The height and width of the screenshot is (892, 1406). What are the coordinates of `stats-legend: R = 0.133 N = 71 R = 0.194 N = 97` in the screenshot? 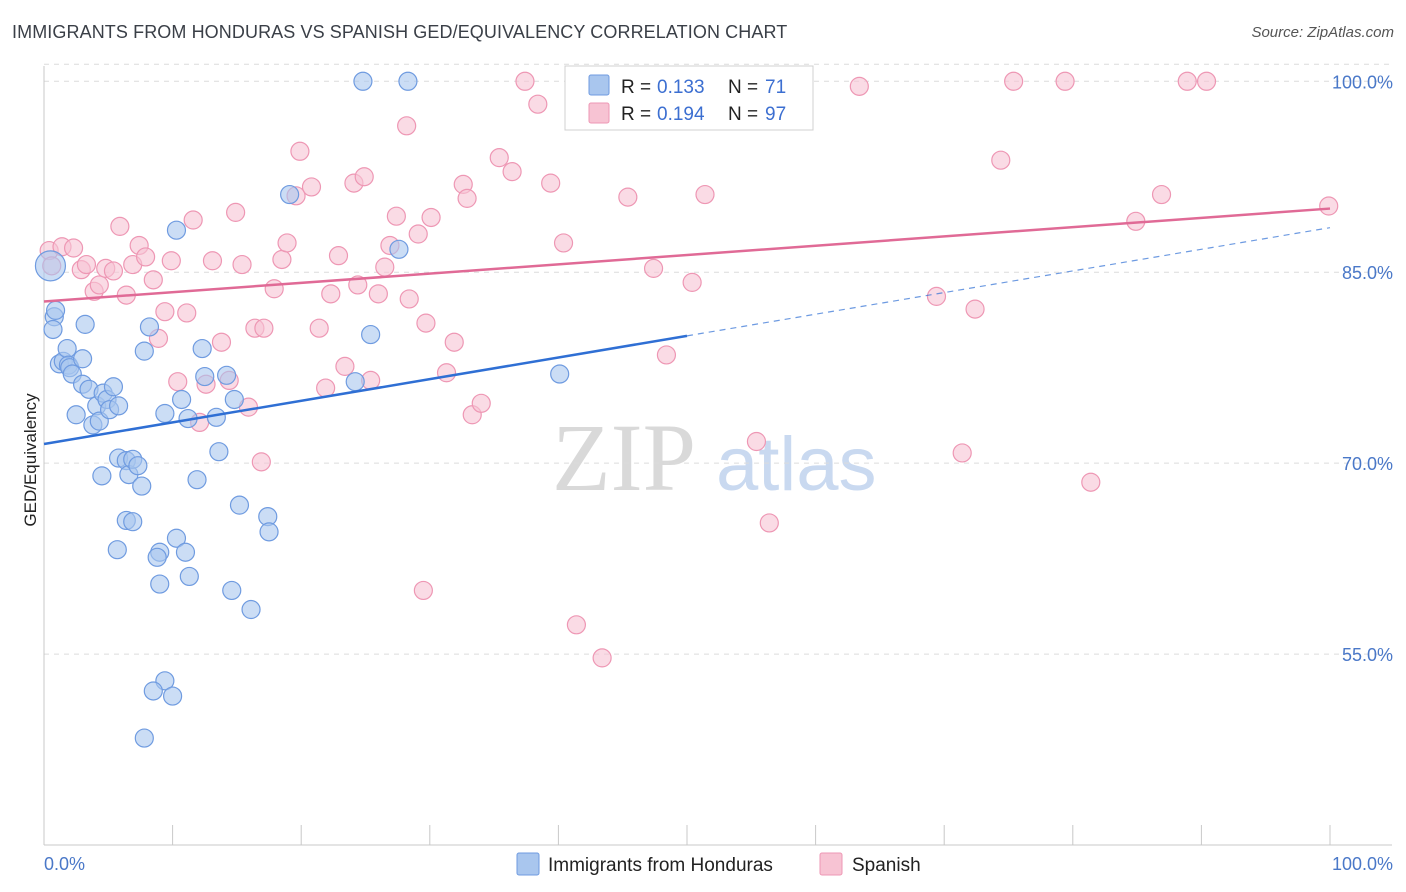 It's located at (689, 98).